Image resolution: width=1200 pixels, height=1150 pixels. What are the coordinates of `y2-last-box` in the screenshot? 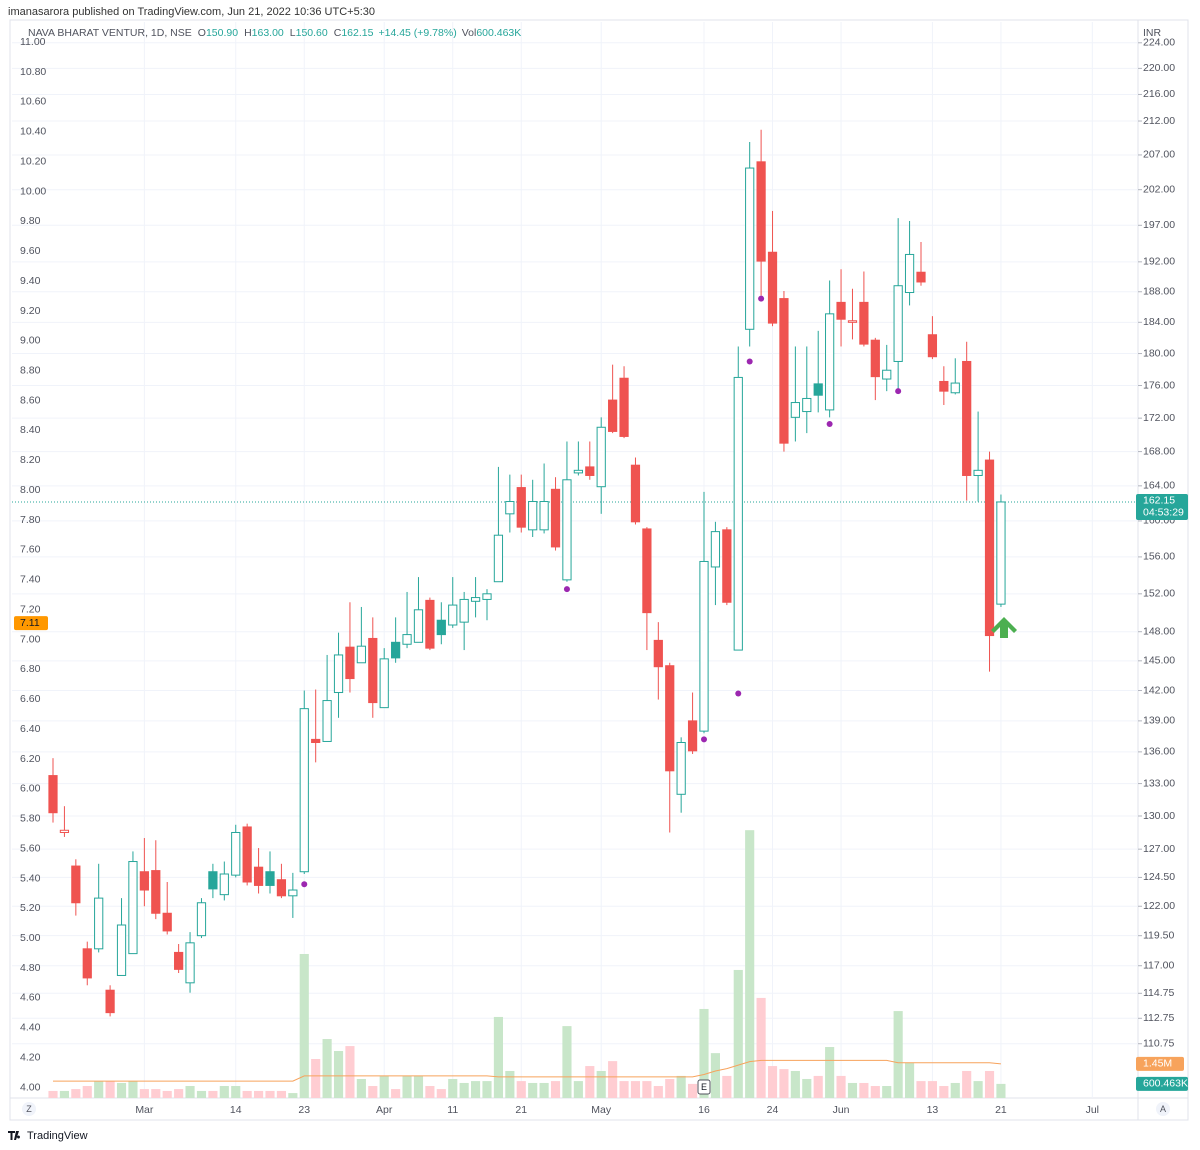 It's located at (31, 623).